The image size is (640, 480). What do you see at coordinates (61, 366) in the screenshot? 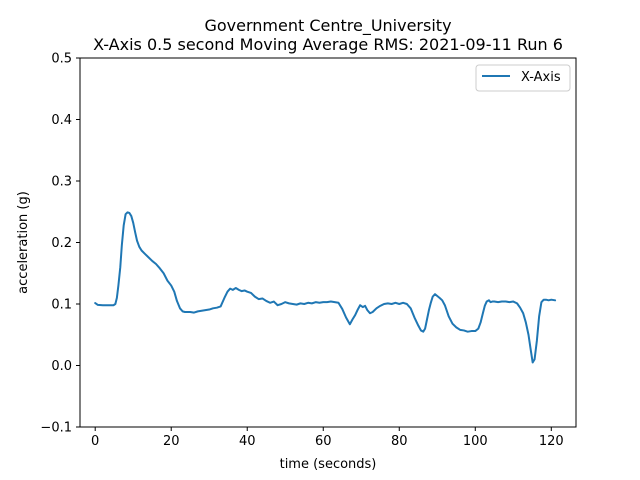
I see `y-tick-label: 0.0` at bounding box center [61, 366].